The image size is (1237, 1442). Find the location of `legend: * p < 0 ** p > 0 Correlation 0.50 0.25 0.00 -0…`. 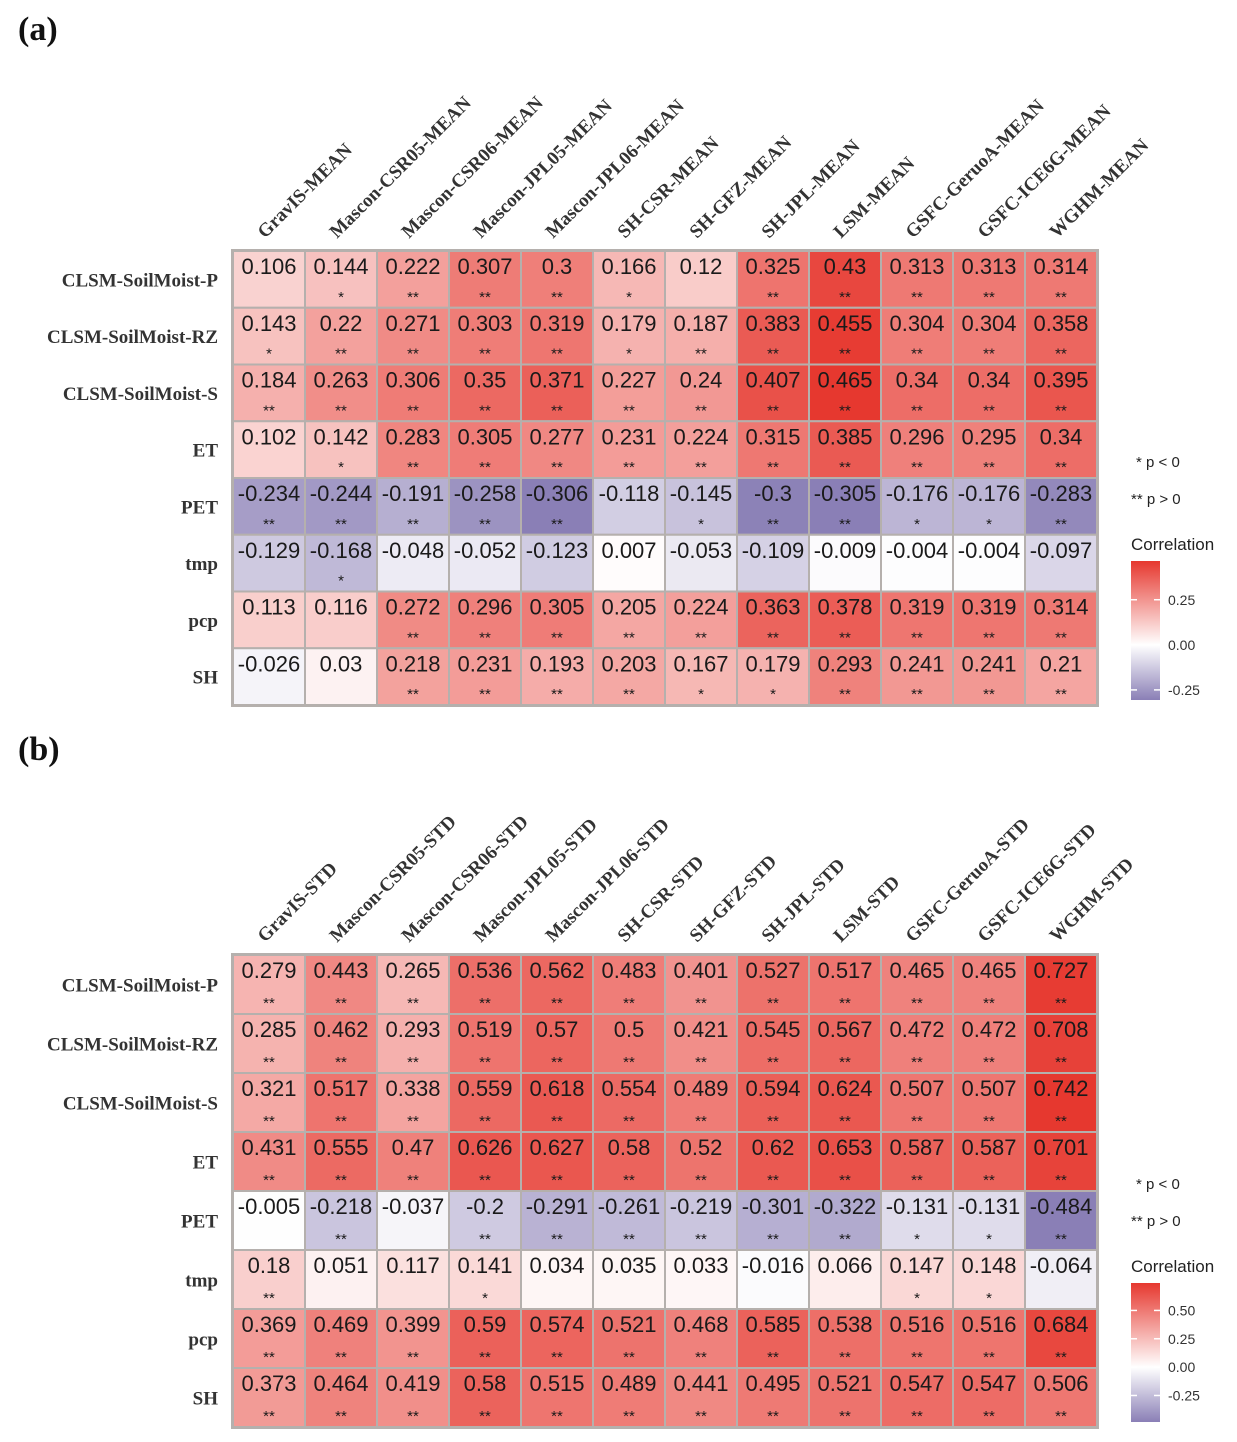

legend: * p < 0 ** p > 0 Correlation 0.50 0.25 0.00 -0… is located at coordinates (1172, 1299).